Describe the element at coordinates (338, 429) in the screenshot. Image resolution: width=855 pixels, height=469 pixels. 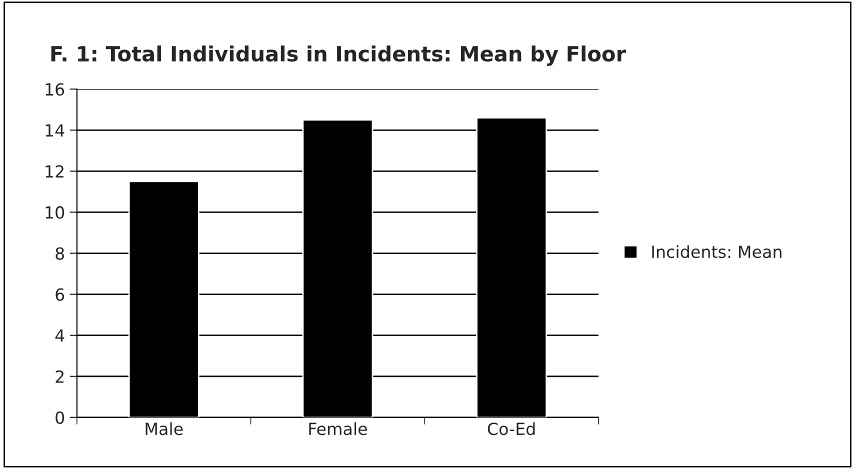
I see `x-tick-label: Female` at that location.